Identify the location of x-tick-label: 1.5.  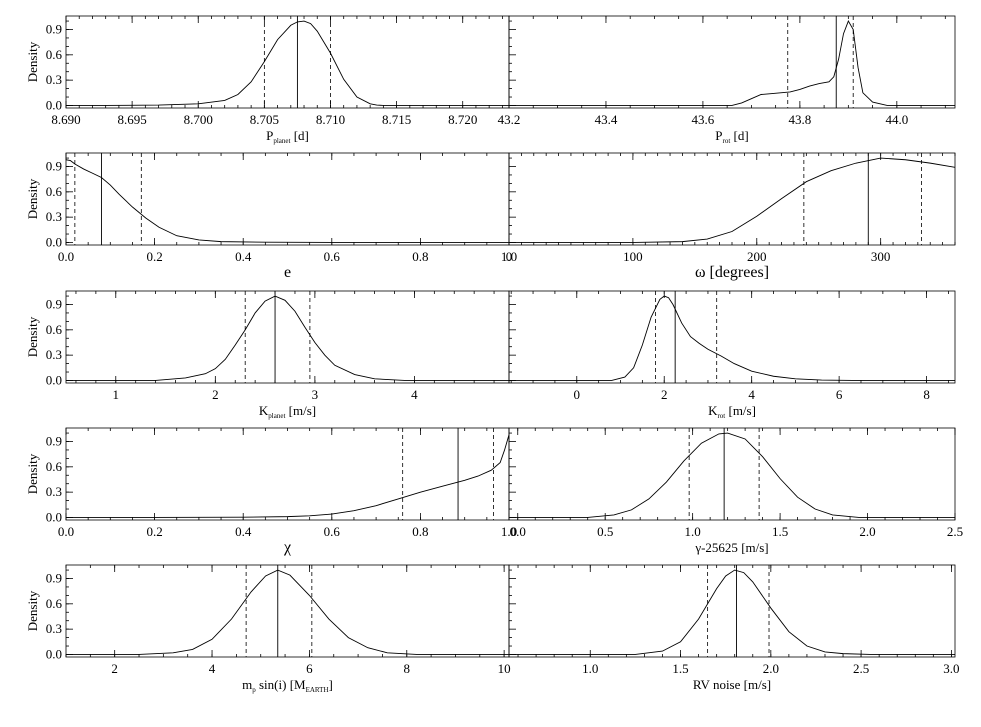
(780, 531).